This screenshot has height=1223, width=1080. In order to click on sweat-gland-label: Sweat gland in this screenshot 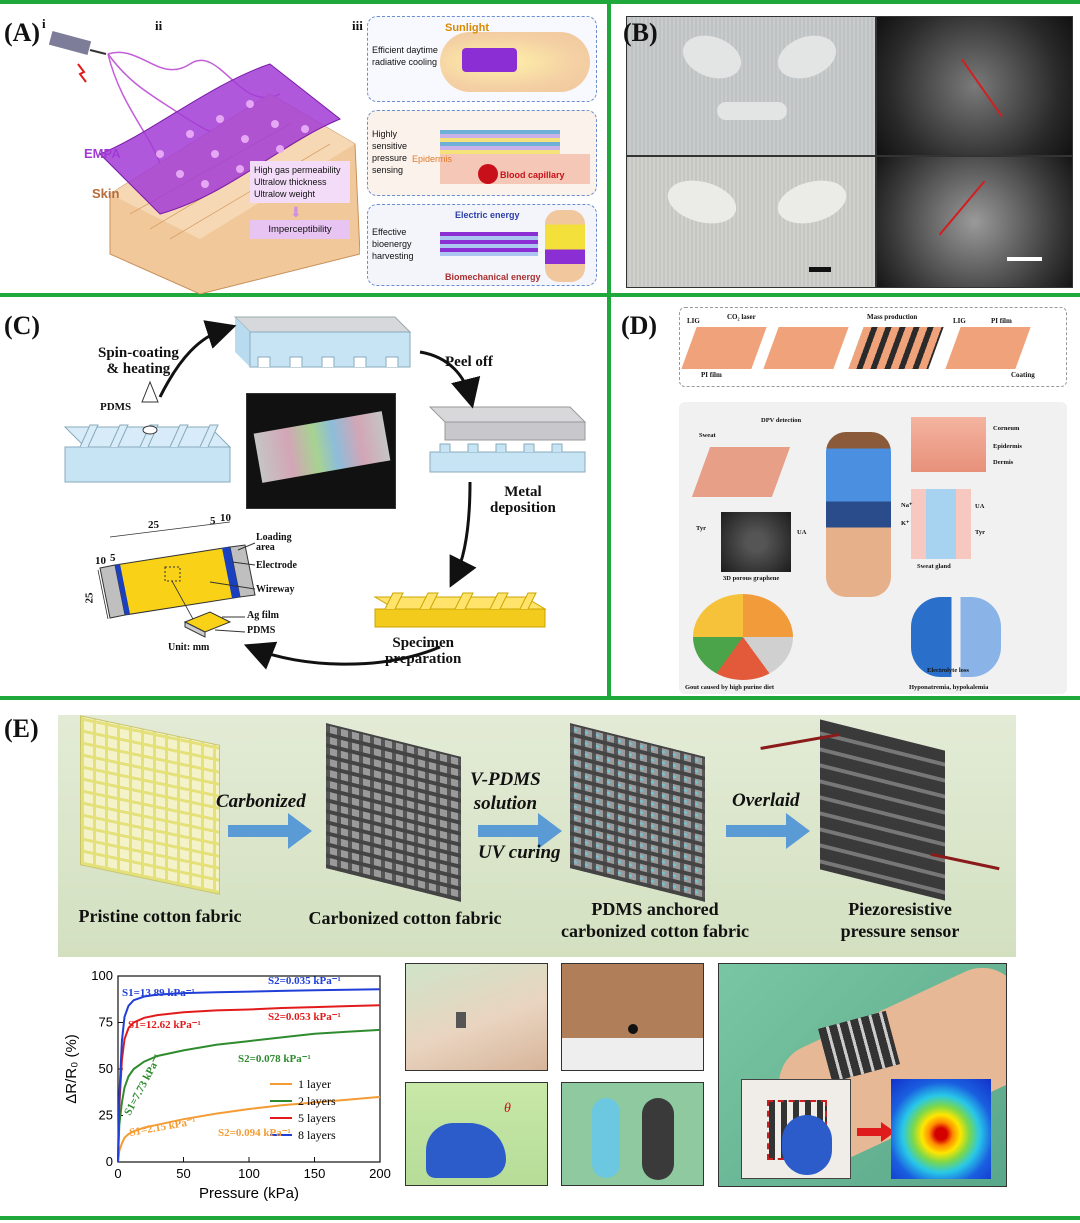, I will do `click(934, 566)`.